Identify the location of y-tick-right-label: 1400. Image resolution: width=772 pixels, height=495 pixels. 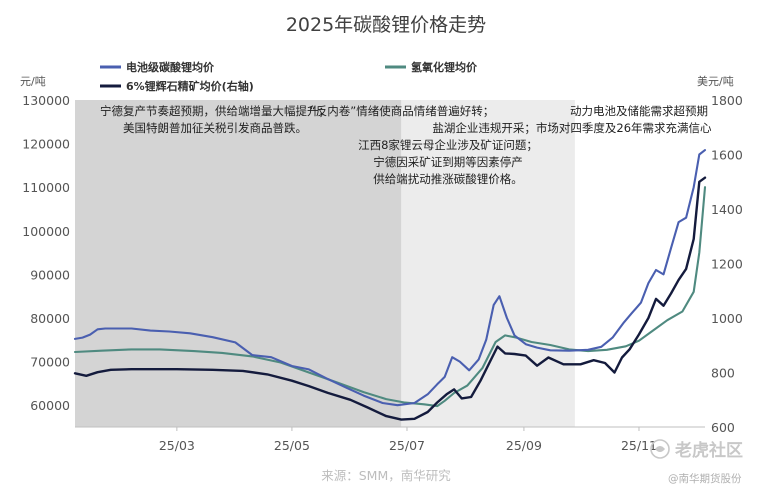
(727, 209).